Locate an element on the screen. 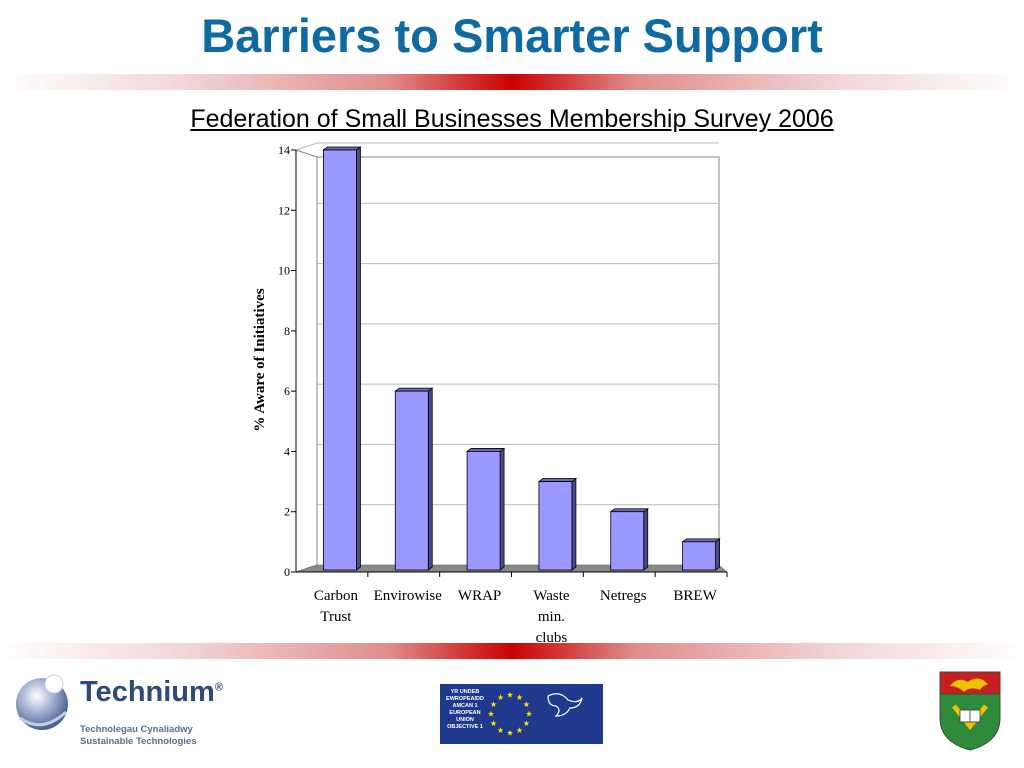 The height and width of the screenshot is (768, 1024). technium-tagline-welsh: Technolegau Cynaliadwy is located at coordinates (136, 729).